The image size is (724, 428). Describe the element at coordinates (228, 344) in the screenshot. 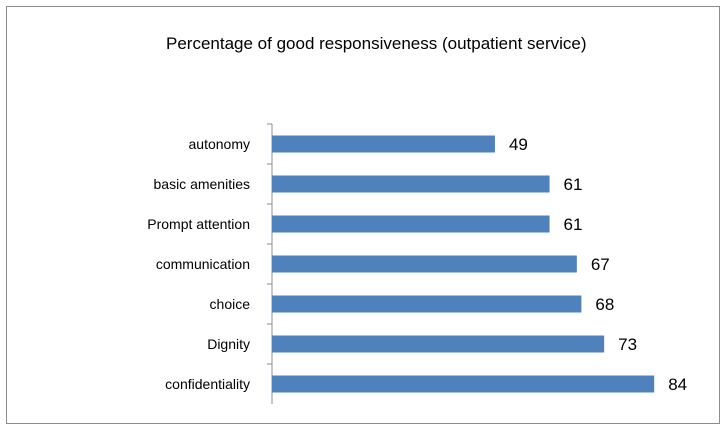

I see `category-label: Dignity` at that location.